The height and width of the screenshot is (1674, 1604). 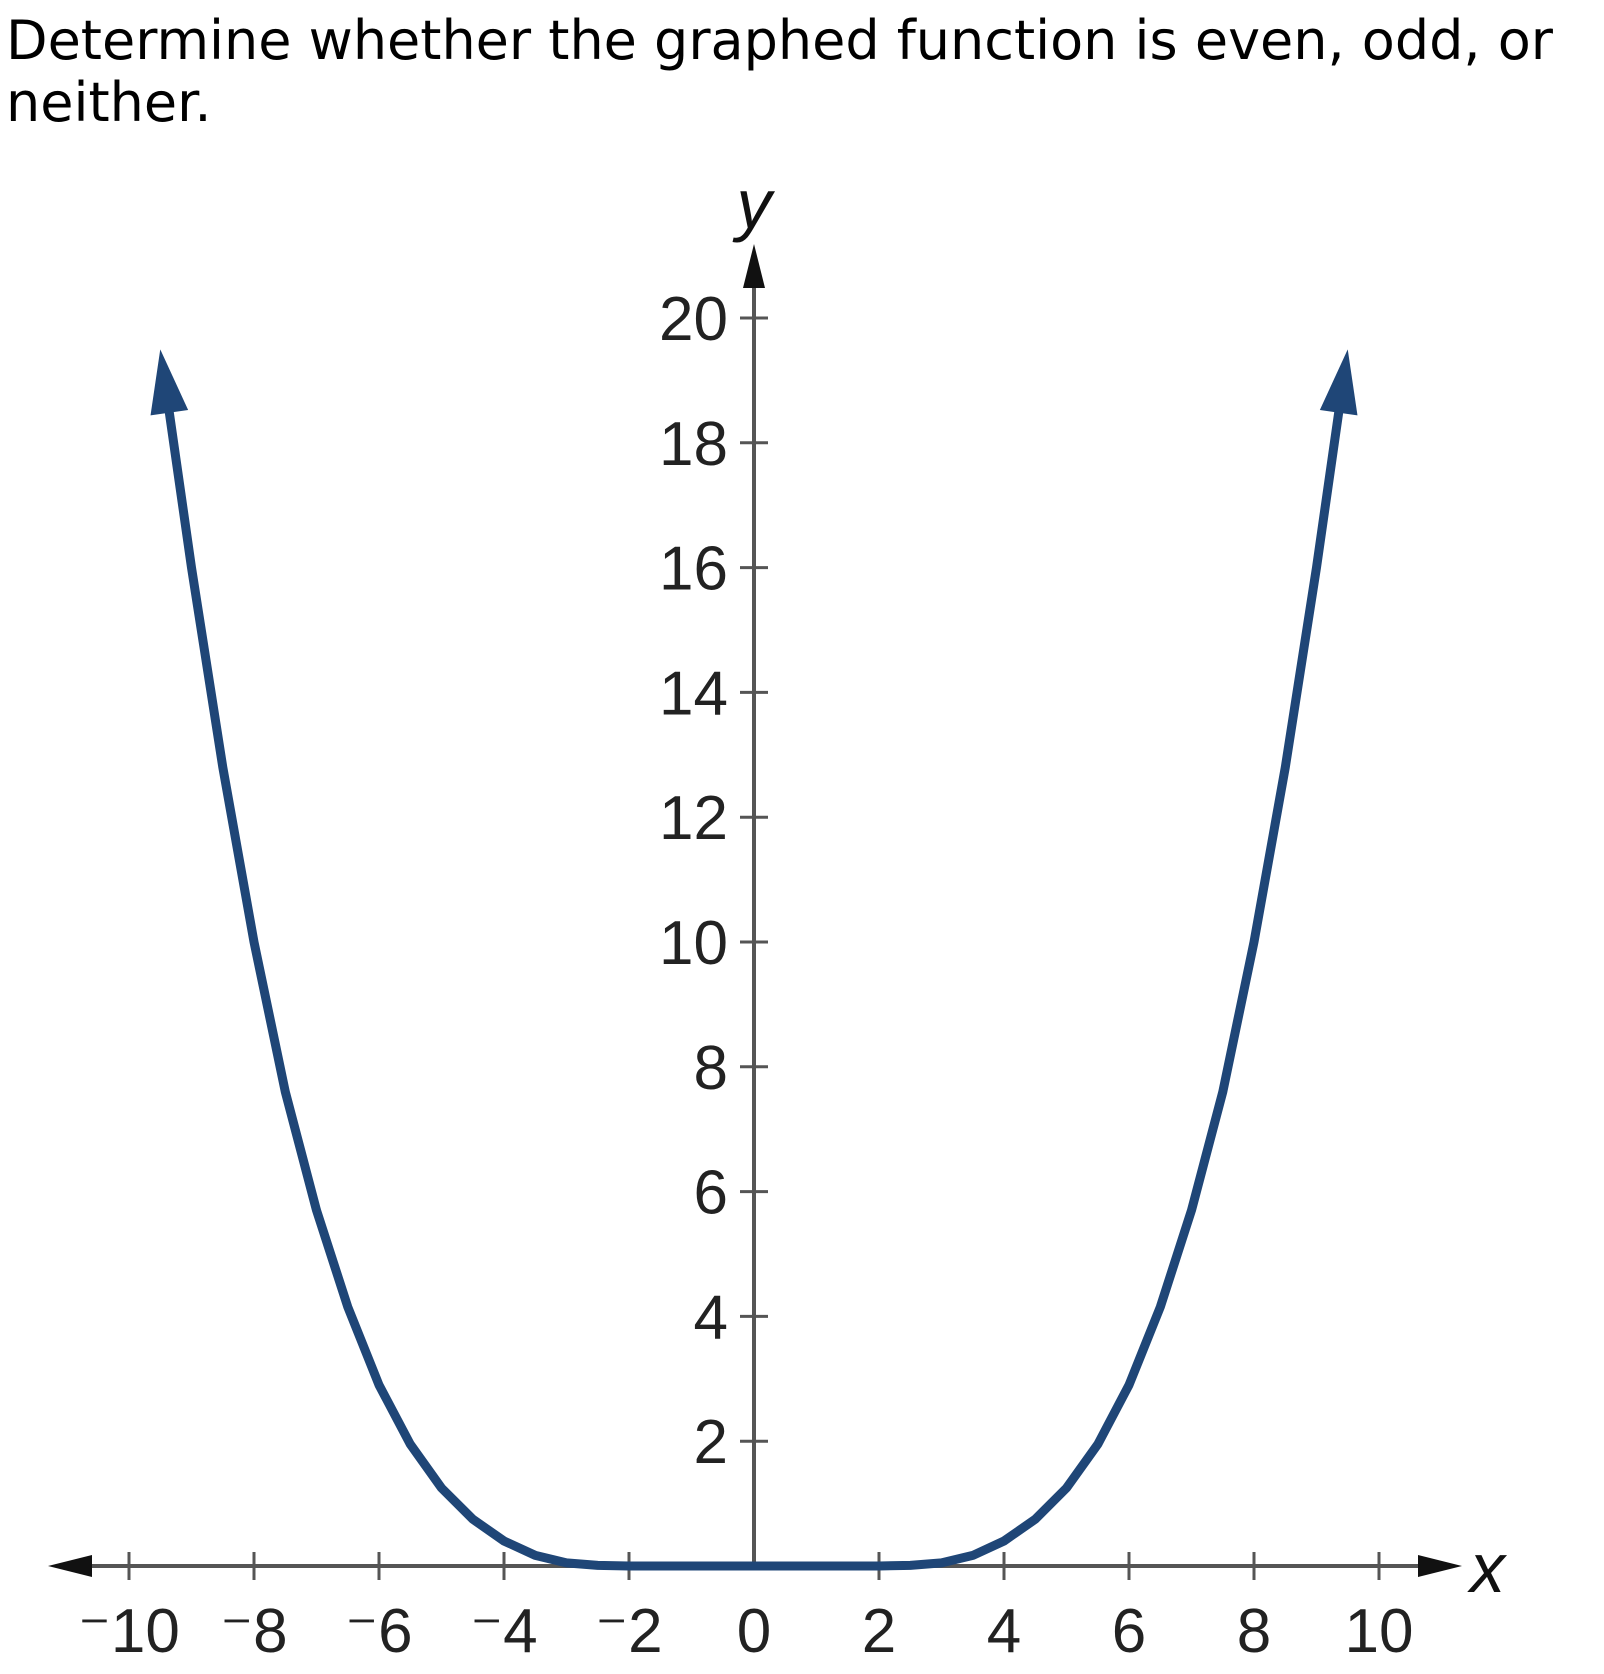 I want to click on x-tick-label: 4, so click(x=1004, y=1631).